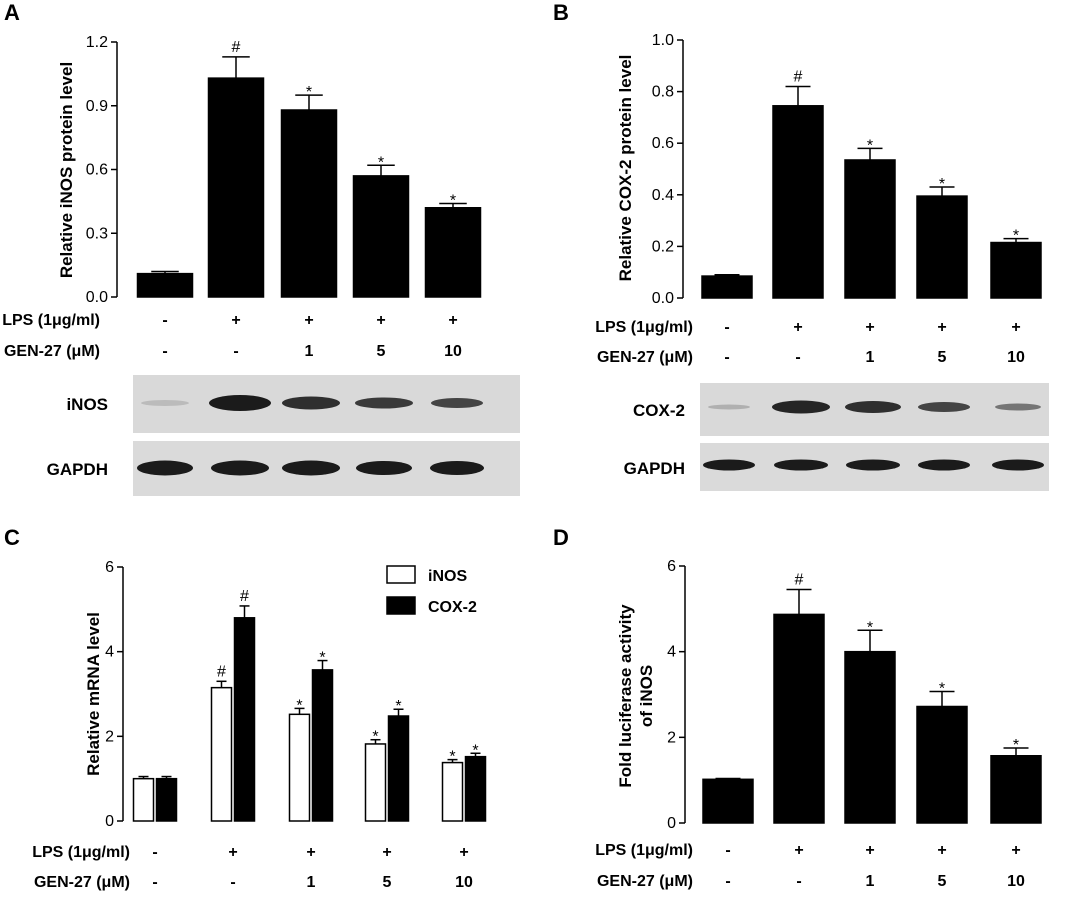 This screenshot has height=897, width=1067. I want to click on row-label-d: GEN-27 (μM), so click(645, 881).